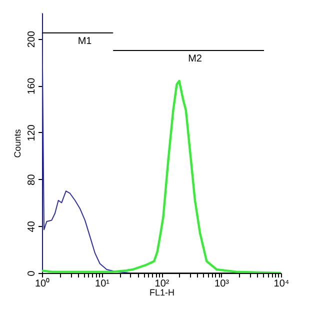  I want to click on x-tick-label: 10¹, so click(102, 284).